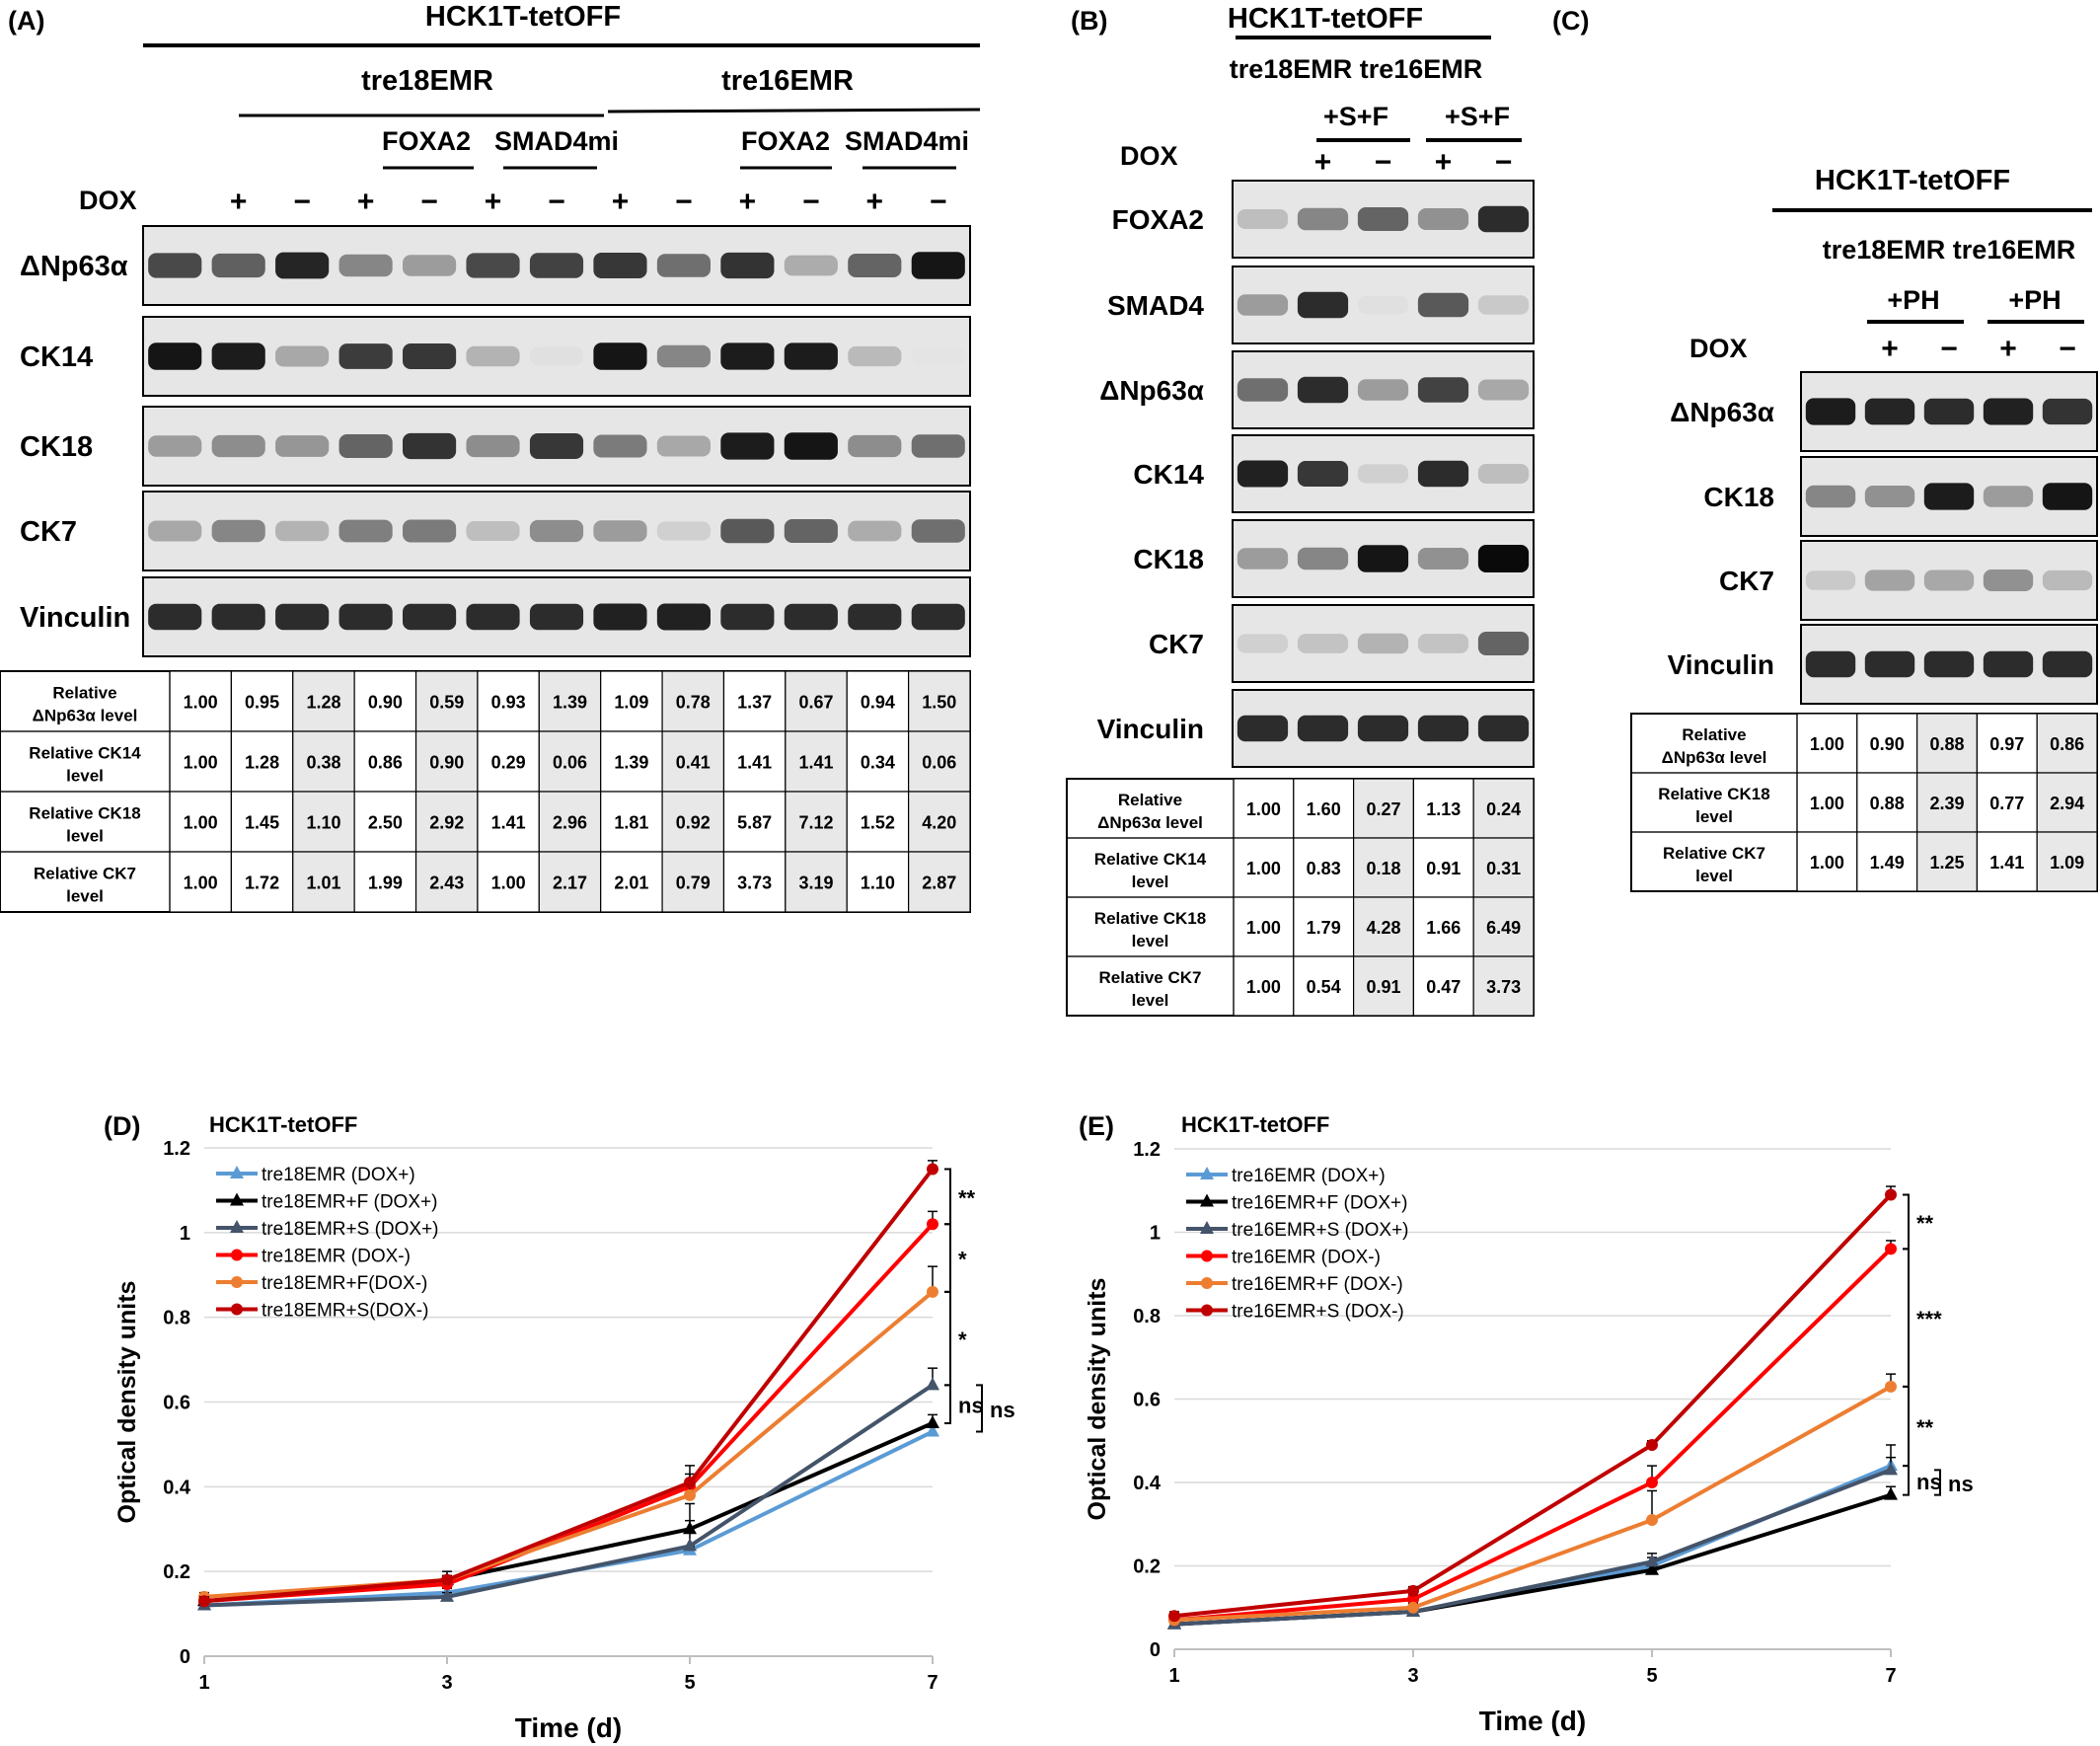 Image resolution: width=2100 pixels, height=1746 pixels. Describe the element at coordinates (122, 1126) in the screenshot. I see `panel-d-letter: (D)` at that location.